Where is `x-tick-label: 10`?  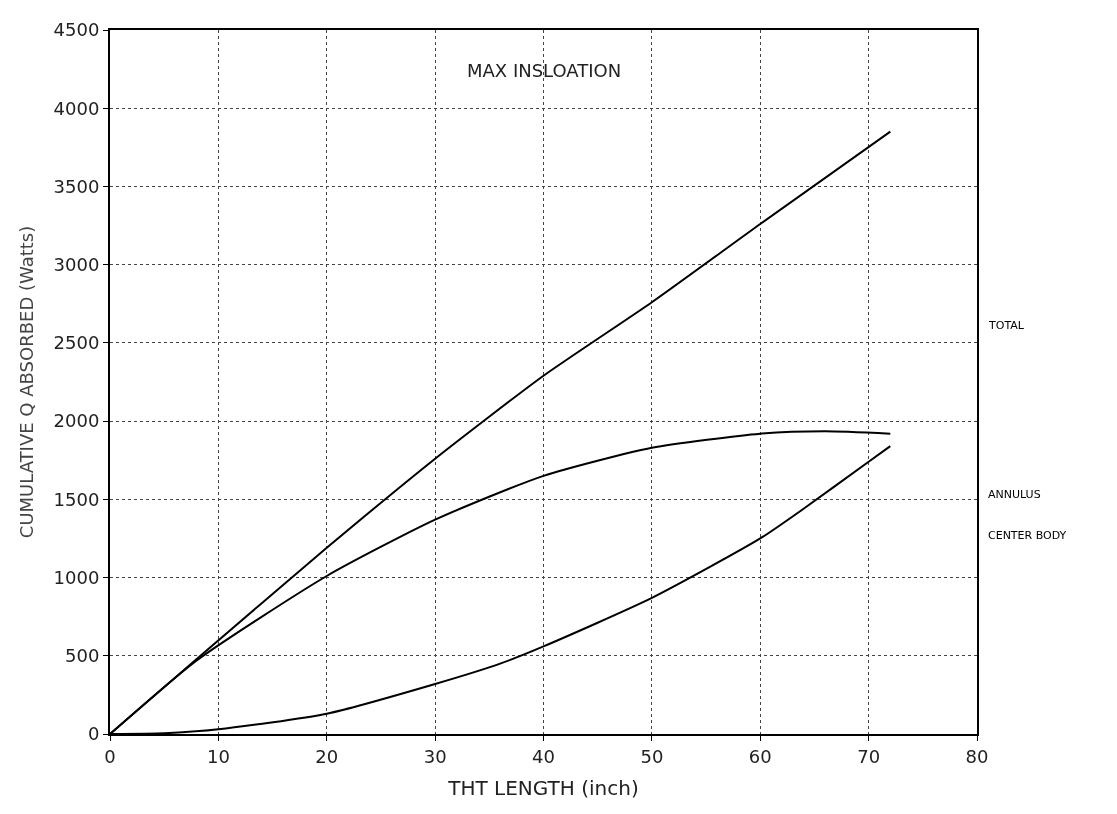 x-tick-label: 10 is located at coordinates (218, 756).